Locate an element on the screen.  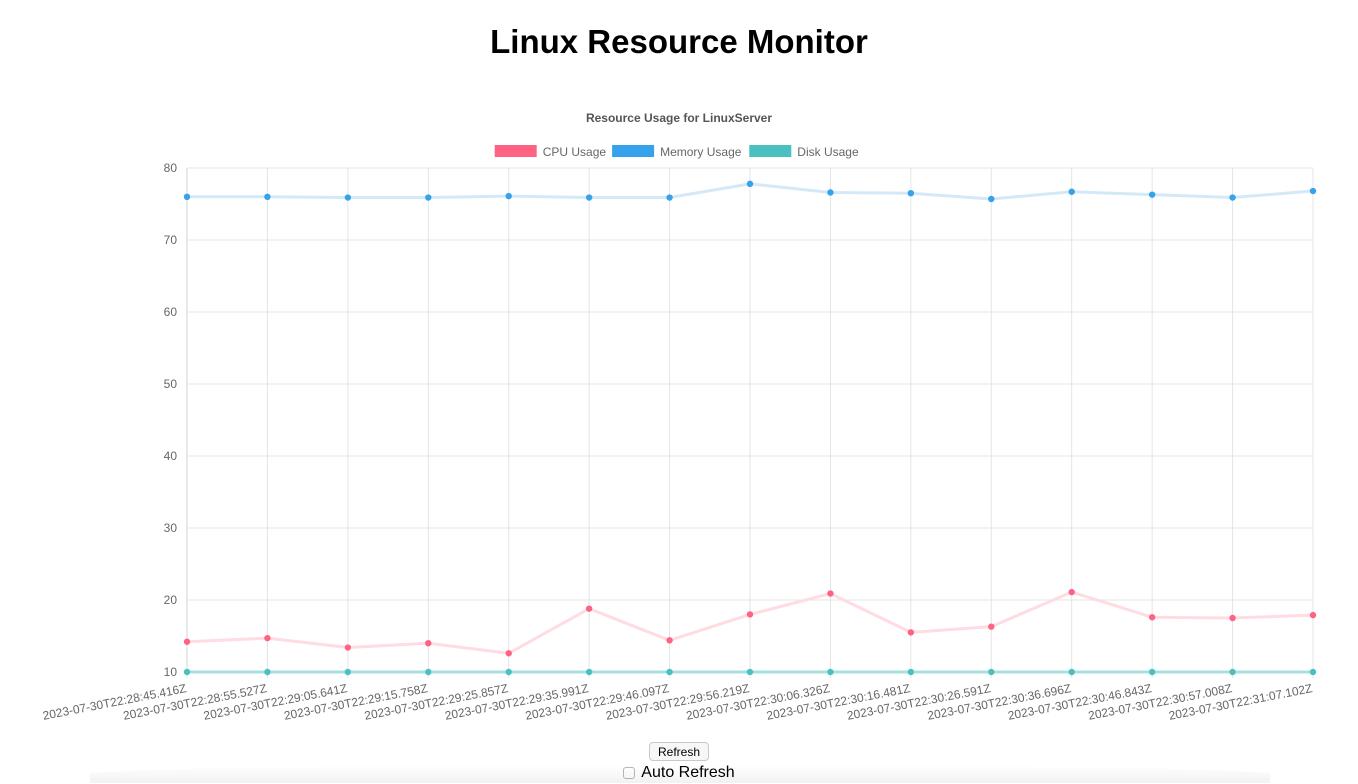
controls: Refresh Auto Refresh is located at coordinates (679, 763).